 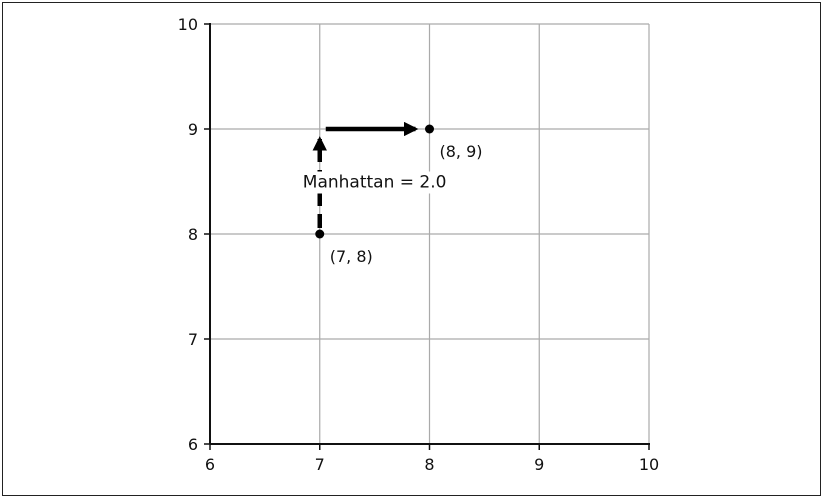 I want to click on y-tick-label-9: 9, so click(x=193, y=129).